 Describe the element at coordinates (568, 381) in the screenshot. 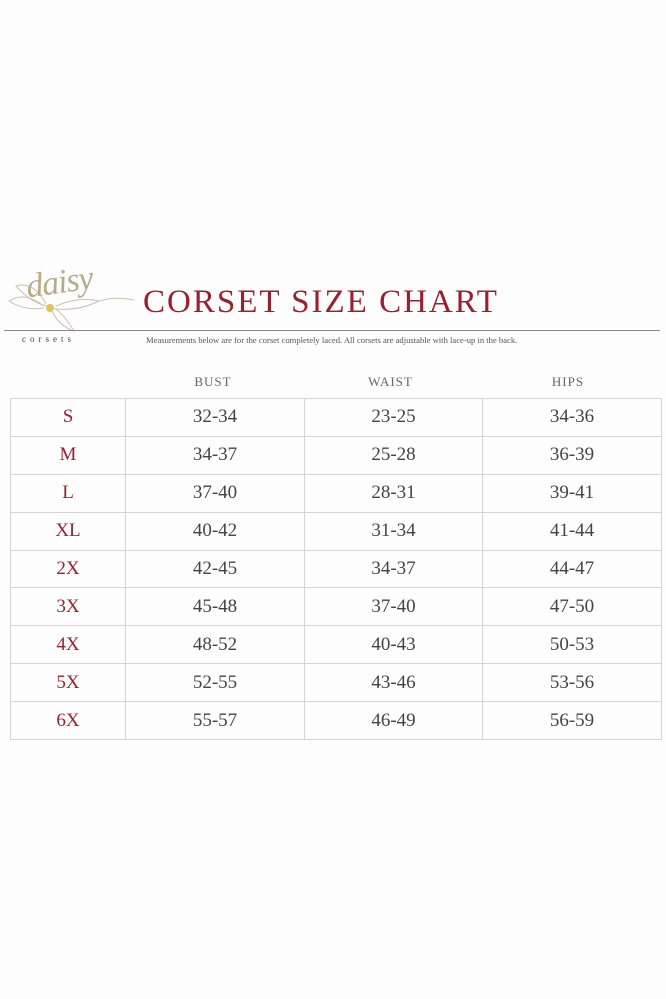

I see `header-hips: HIPS` at that location.